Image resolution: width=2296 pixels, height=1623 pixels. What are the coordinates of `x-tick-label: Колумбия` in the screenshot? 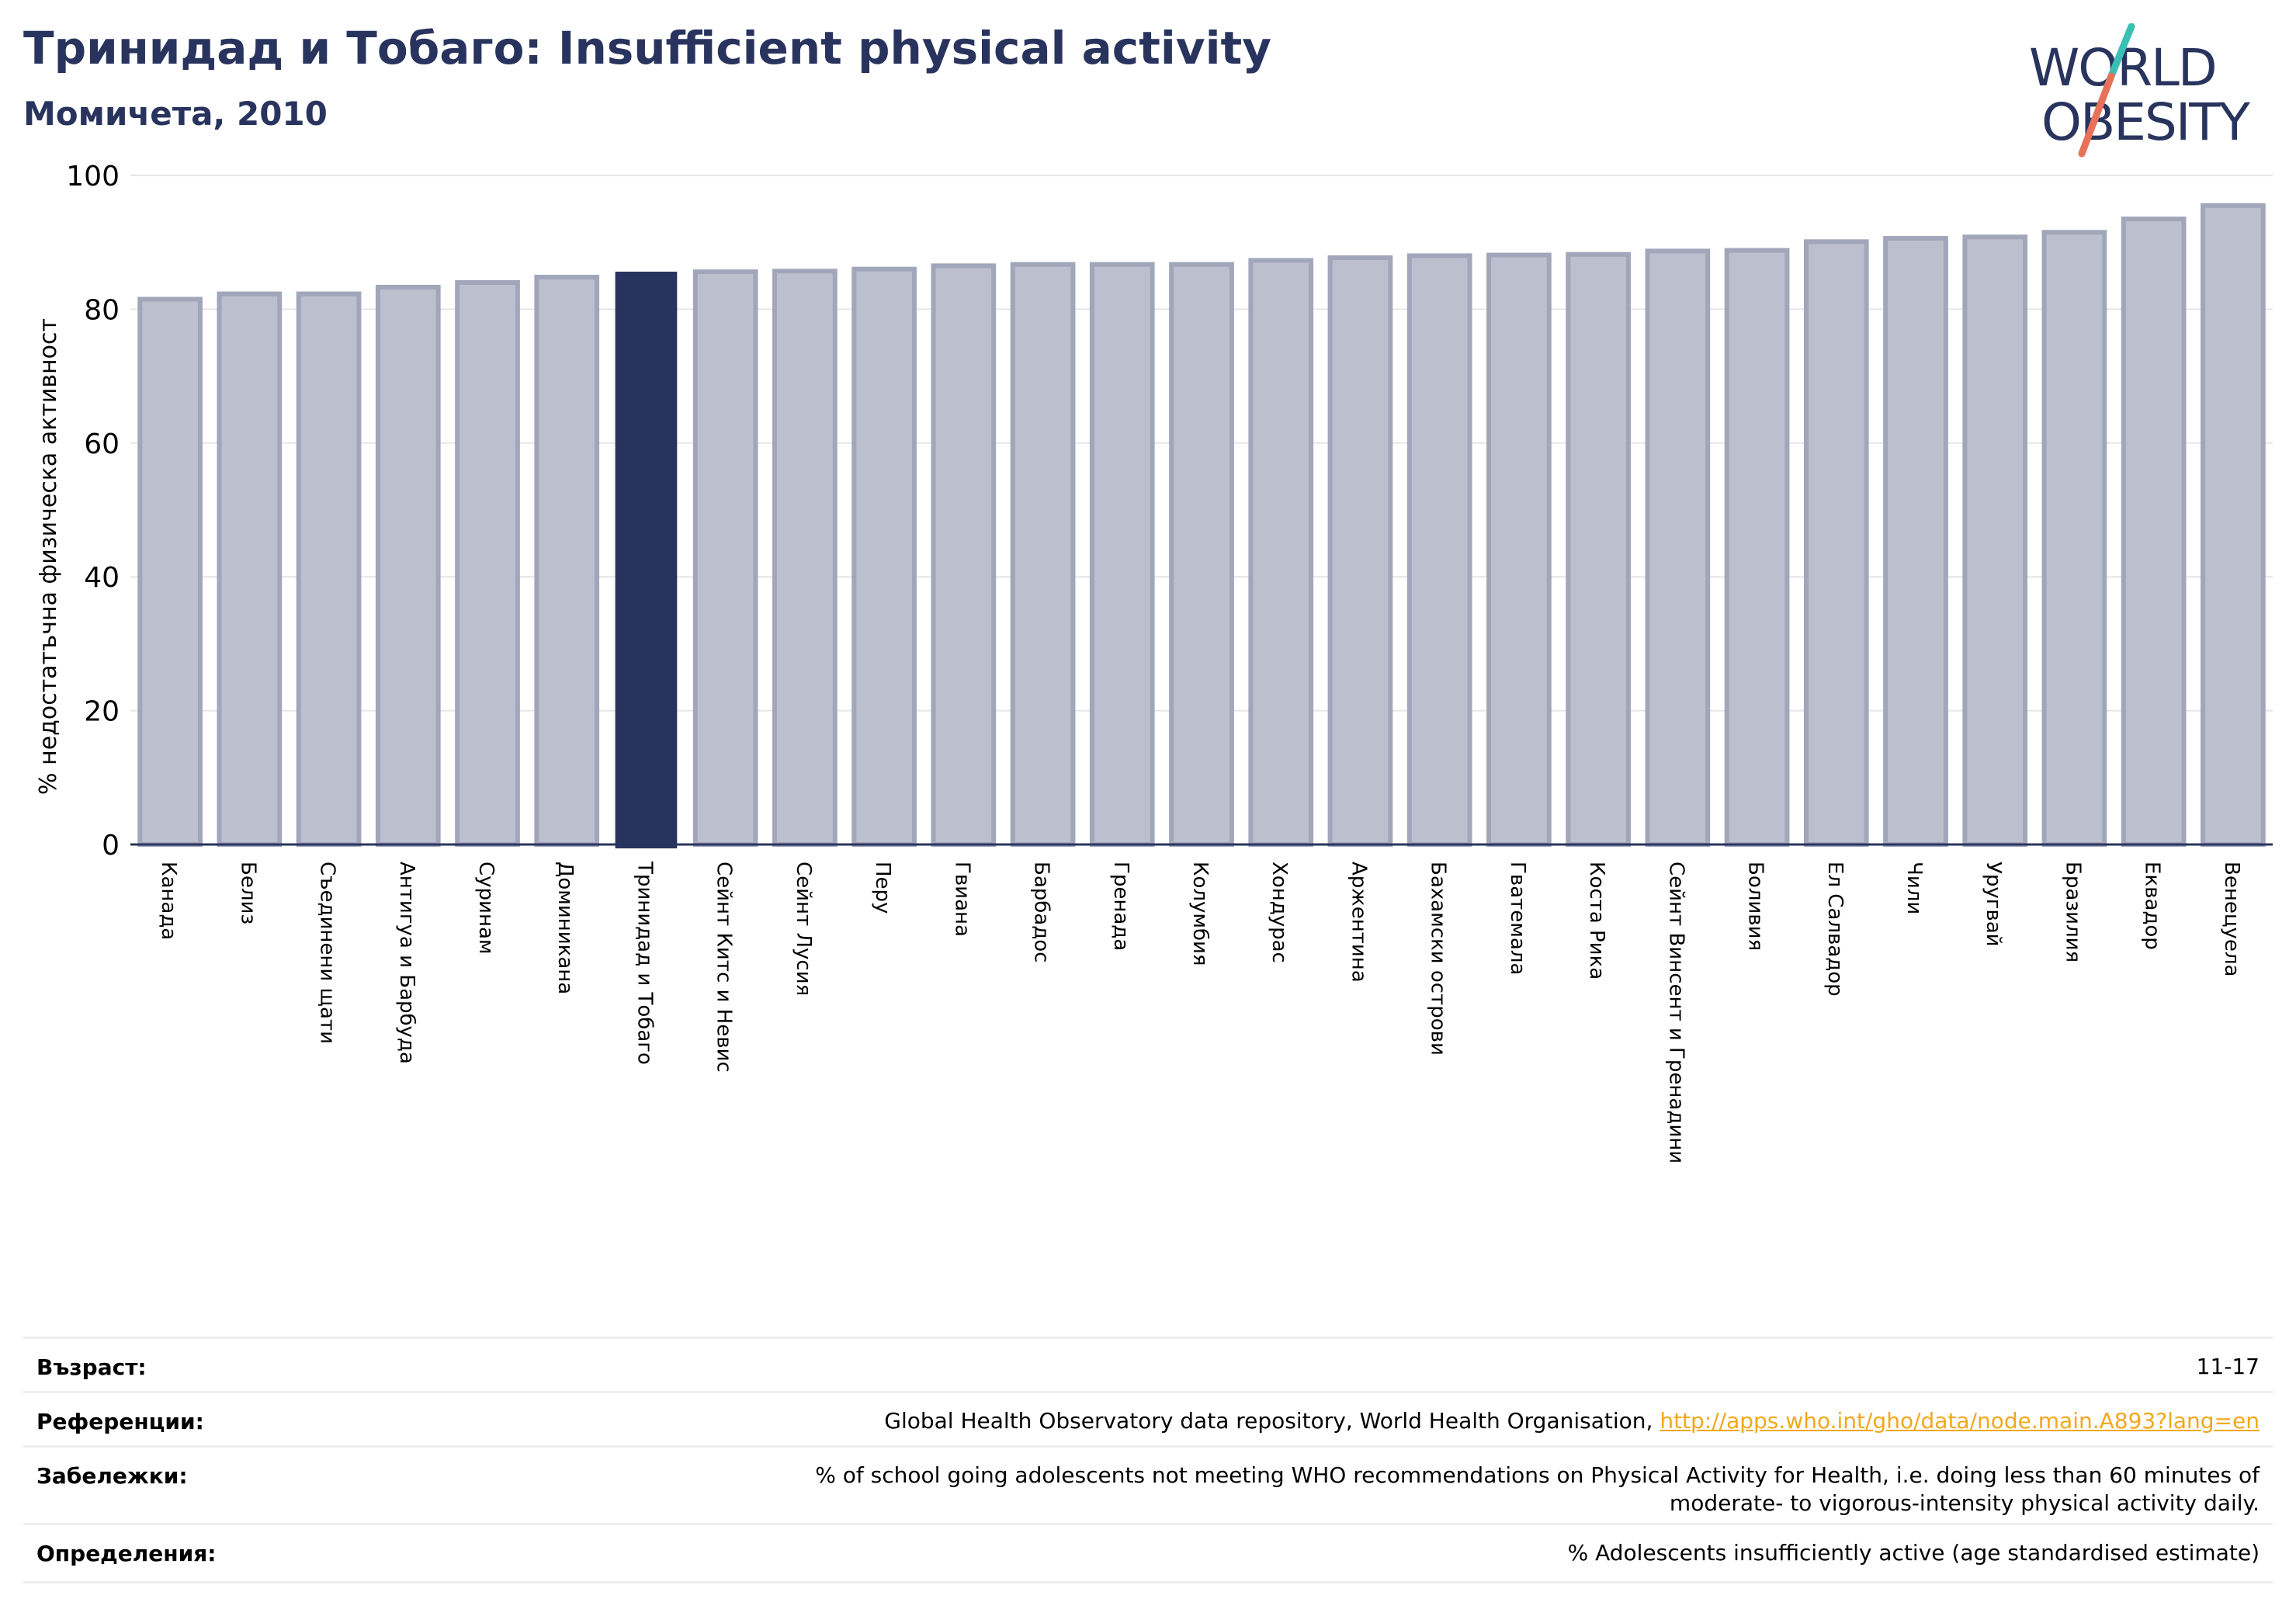 It's located at (1200, 914).